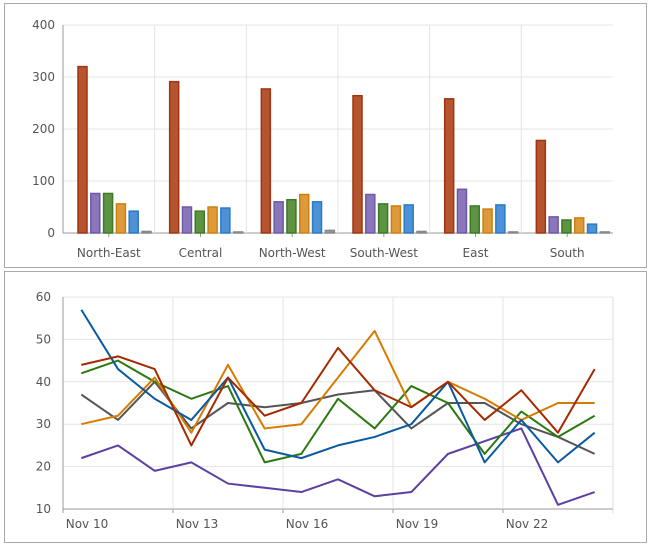 This screenshot has width=650, height=546. What do you see at coordinates (43, 25) in the screenshot?
I see `y-tick-label: 400` at bounding box center [43, 25].